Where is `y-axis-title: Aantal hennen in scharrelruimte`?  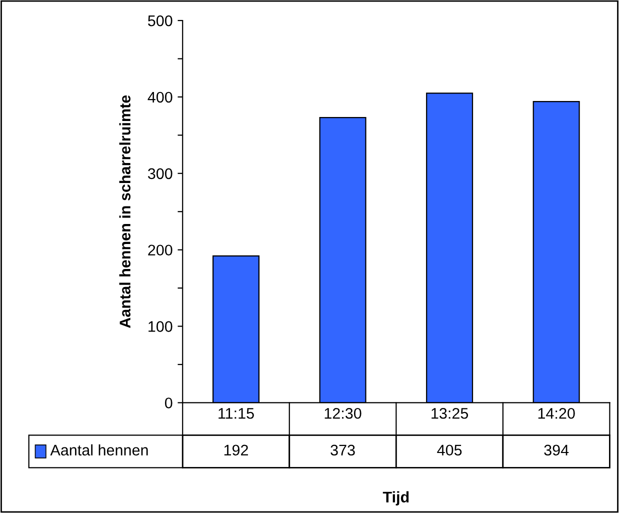
y-axis-title: Aantal hennen in scharrelruimte is located at coordinates (124, 211).